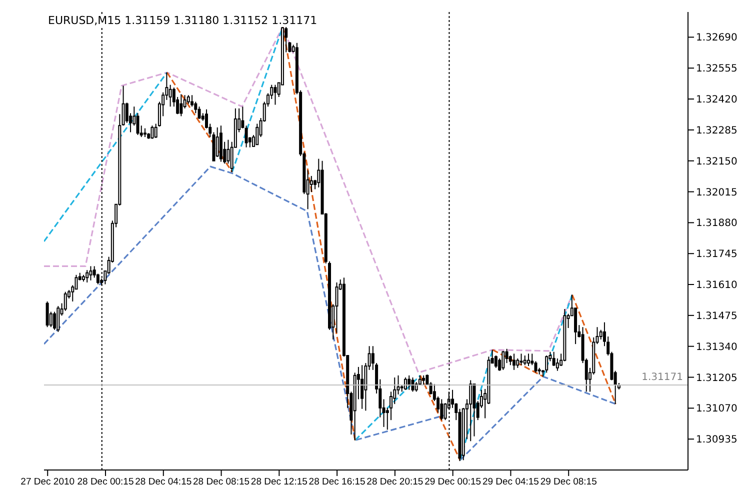 This screenshot has width=750, height=500. I want to click on y-tick-label: 1.32150, so click(717, 162).